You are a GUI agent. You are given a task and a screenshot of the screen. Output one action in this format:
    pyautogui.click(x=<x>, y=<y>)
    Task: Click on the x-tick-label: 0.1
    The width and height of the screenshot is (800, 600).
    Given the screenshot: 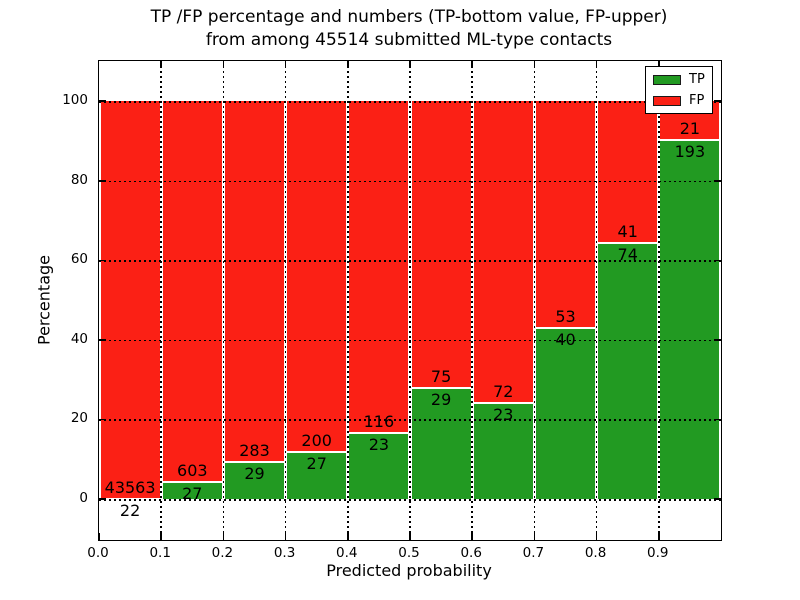 What is the action you would take?
    pyautogui.click(x=160, y=553)
    